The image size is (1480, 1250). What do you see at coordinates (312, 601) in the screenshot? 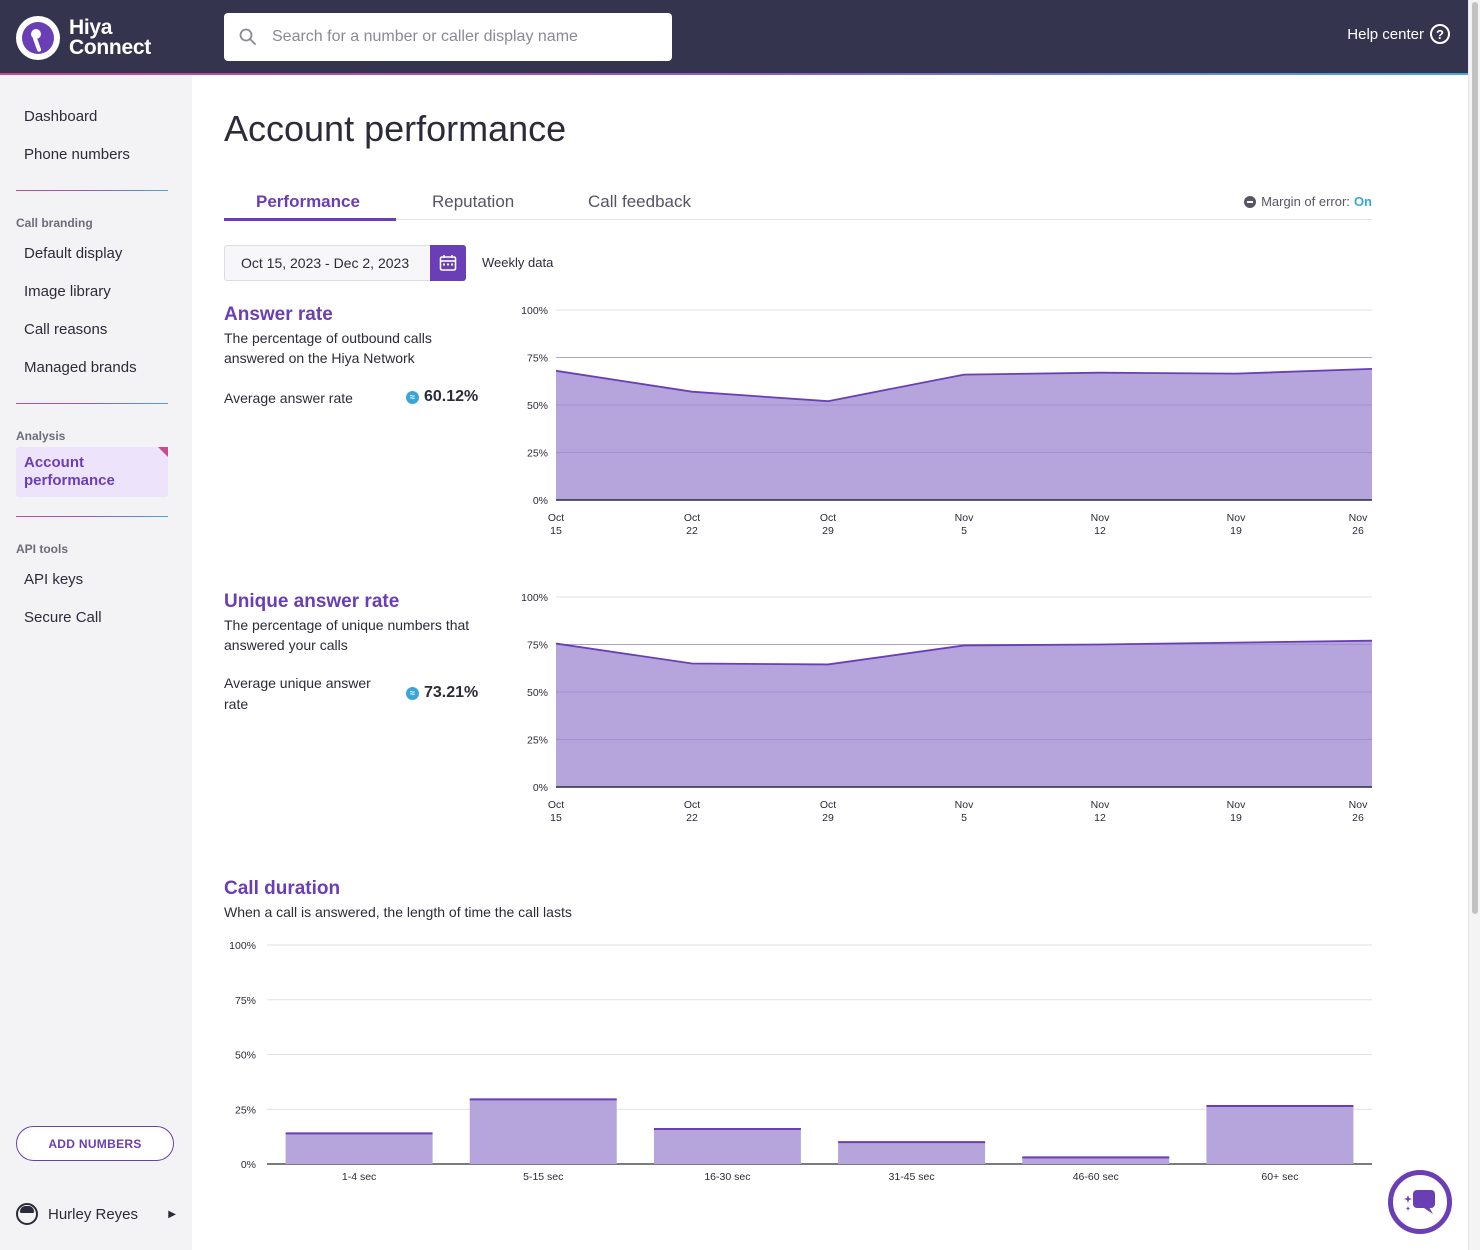
I see `unique-answer-rate-title: Unique answer rate` at bounding box center [312, 601].